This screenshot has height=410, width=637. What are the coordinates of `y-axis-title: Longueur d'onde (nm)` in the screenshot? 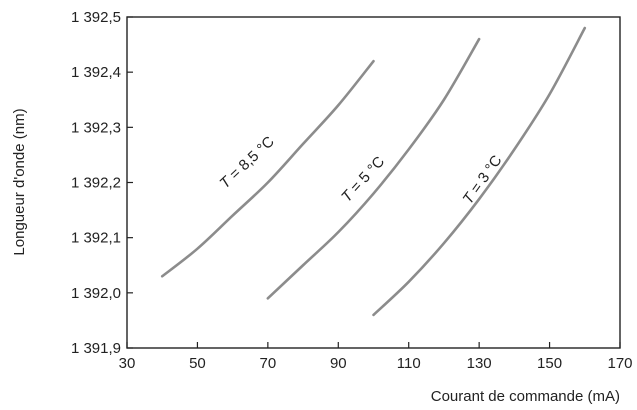 It's located at (19, 181).